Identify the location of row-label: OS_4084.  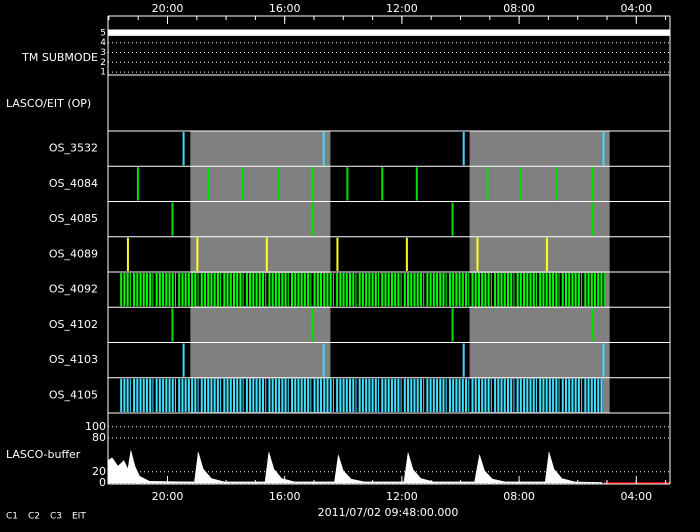
(73, 183).